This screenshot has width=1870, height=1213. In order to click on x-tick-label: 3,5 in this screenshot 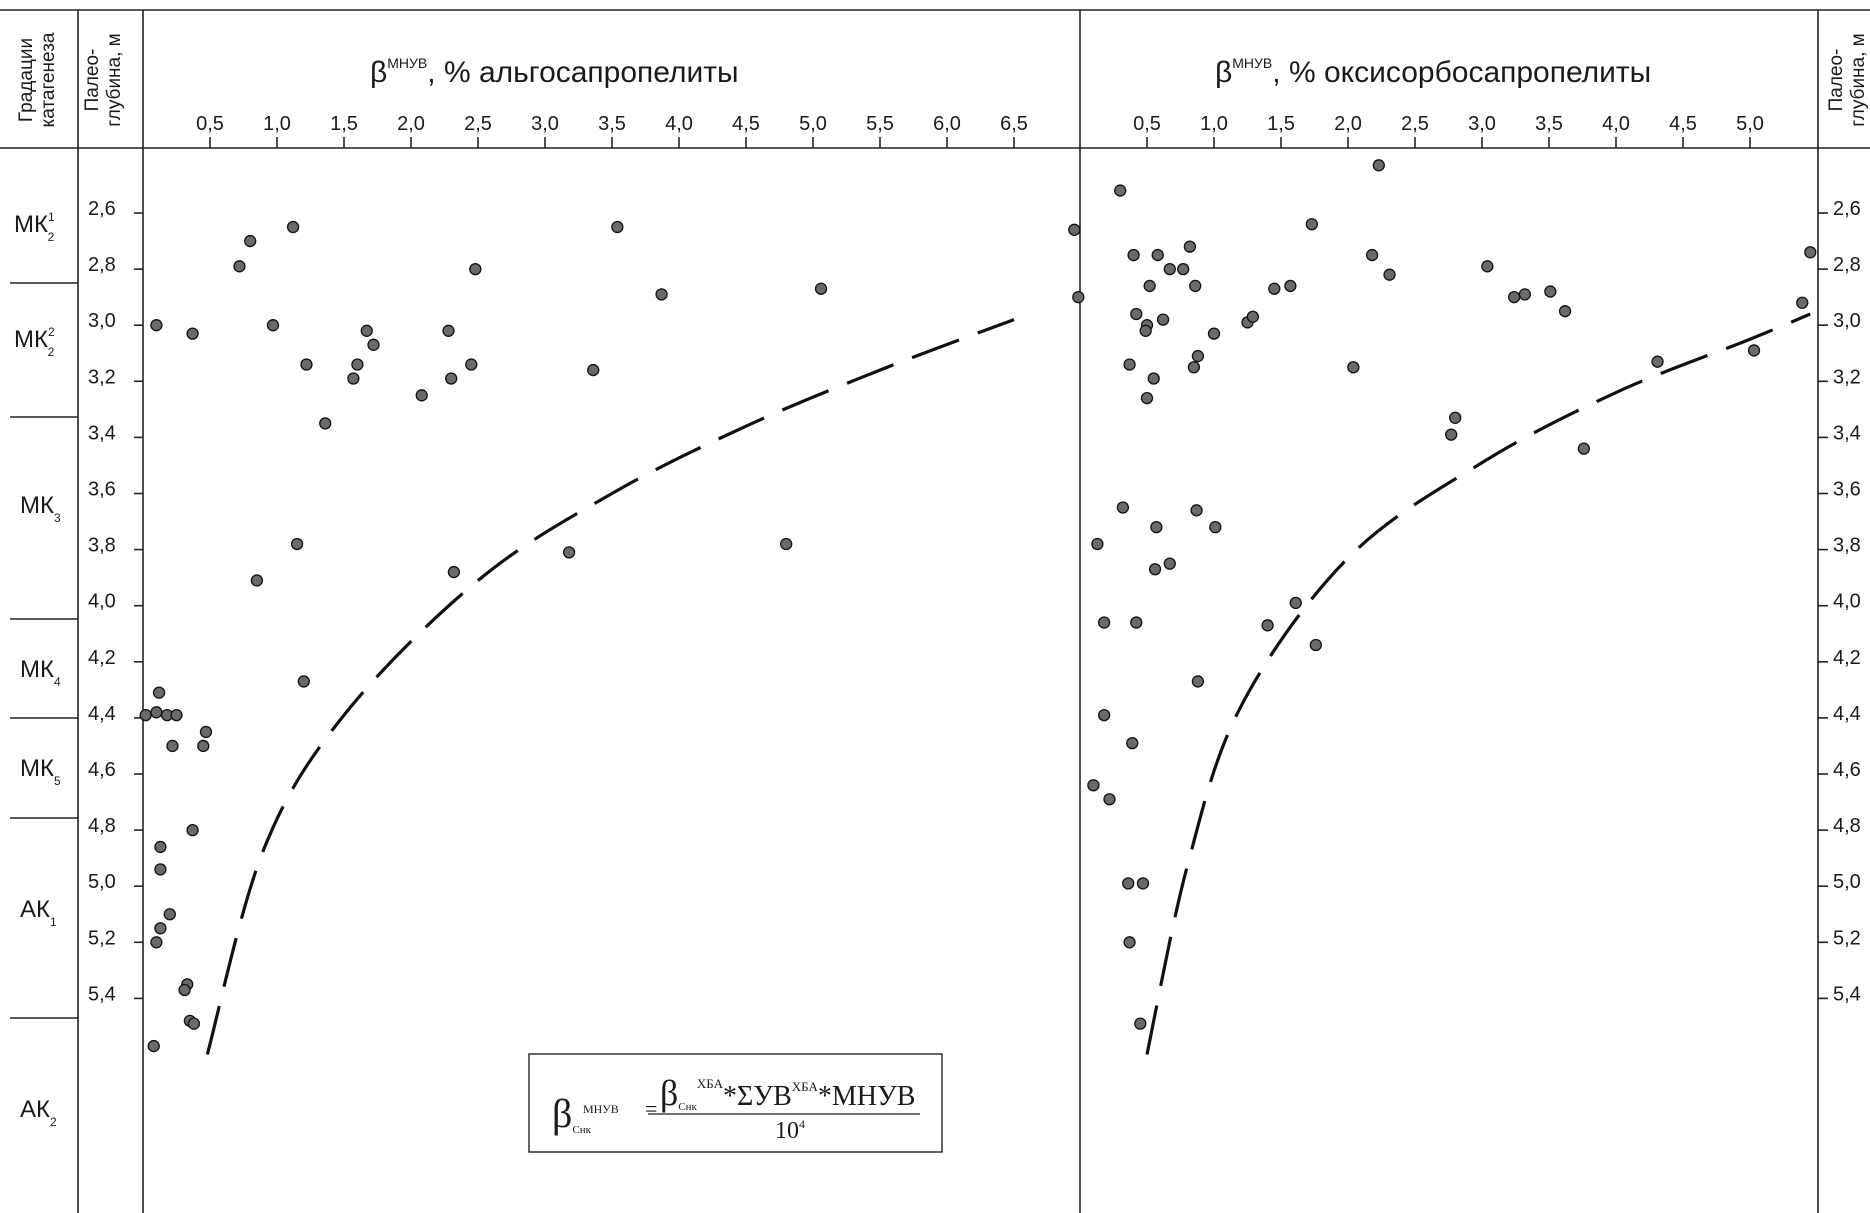, I will do `click(612, 124)`.